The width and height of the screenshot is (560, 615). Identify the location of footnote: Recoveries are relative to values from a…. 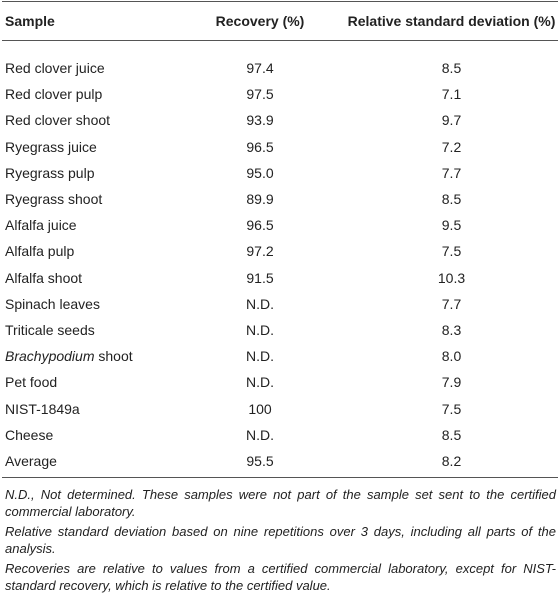
(280, 577).